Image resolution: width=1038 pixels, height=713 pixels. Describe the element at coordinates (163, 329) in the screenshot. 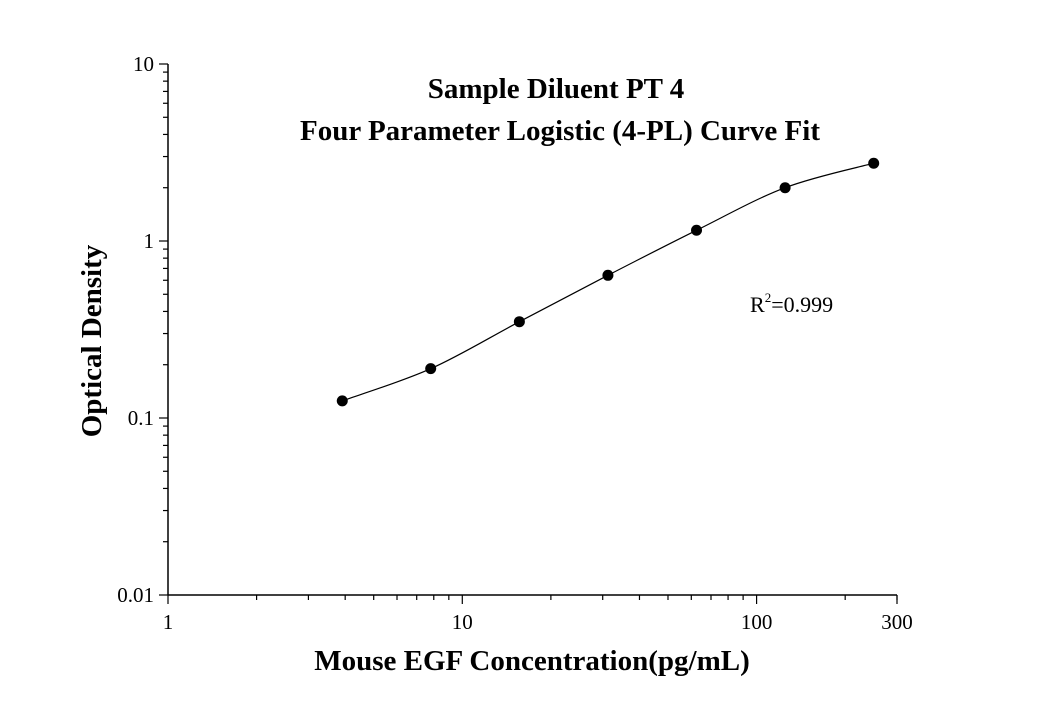

I see `y-axis-ticks` at that location.